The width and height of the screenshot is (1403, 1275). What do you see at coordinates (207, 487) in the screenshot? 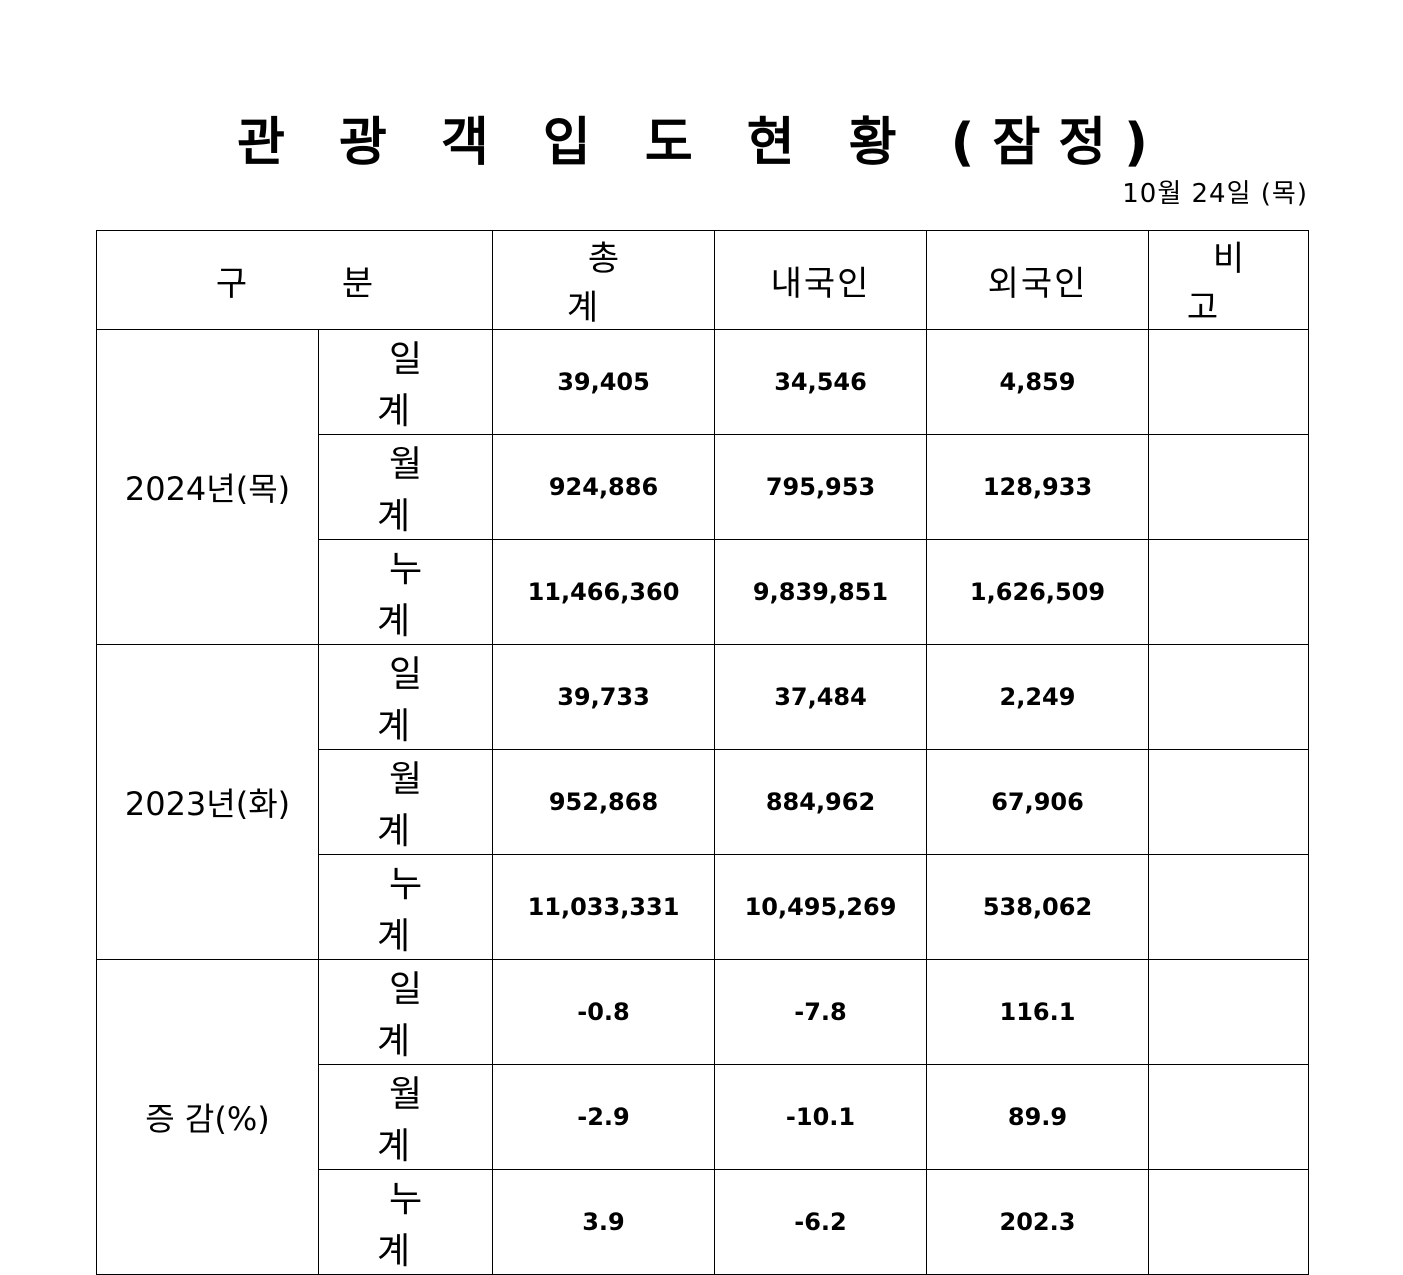
I see `group-label-2024: 2024년(목)` at bounding box center [207, 487].